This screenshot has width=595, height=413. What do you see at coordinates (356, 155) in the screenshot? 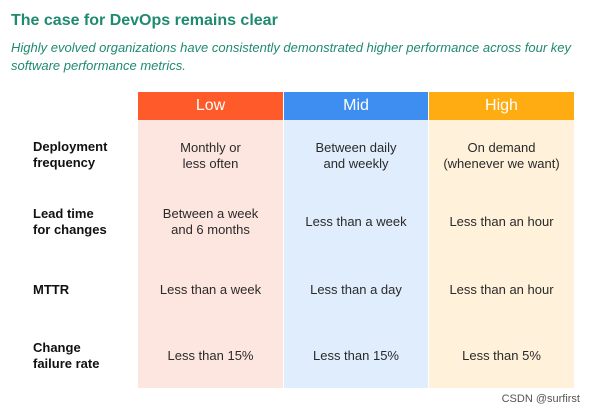
I see `cell-mid-deployment-frequency: Between daily and weekly` at bounding box center [356, 155].